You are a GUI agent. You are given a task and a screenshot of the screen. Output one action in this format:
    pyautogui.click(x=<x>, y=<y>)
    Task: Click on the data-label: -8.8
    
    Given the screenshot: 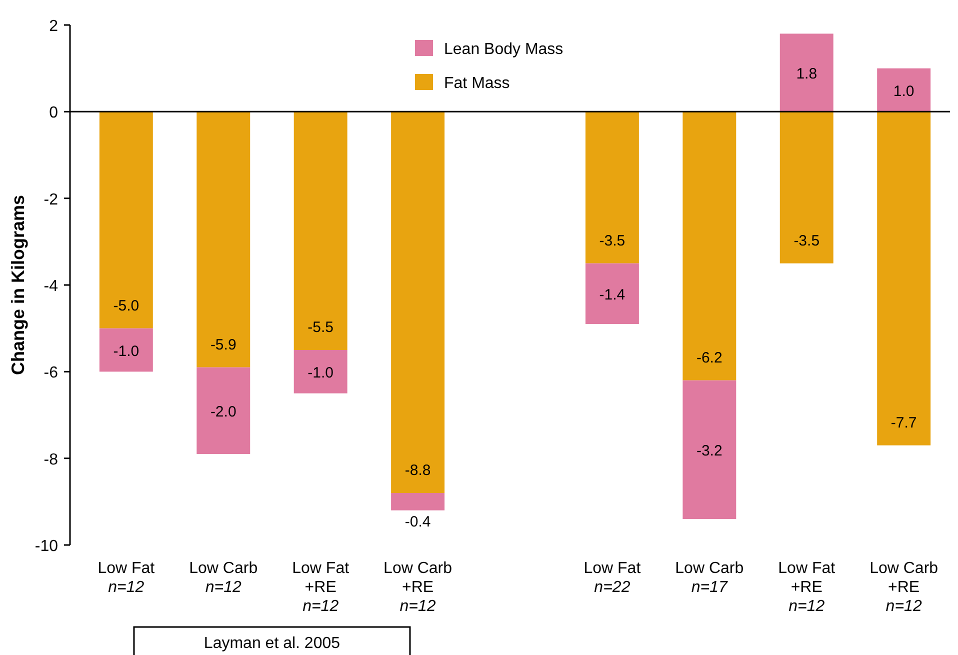 What is the action you would take?
    pyautogui.click(x=417, y=470)
    